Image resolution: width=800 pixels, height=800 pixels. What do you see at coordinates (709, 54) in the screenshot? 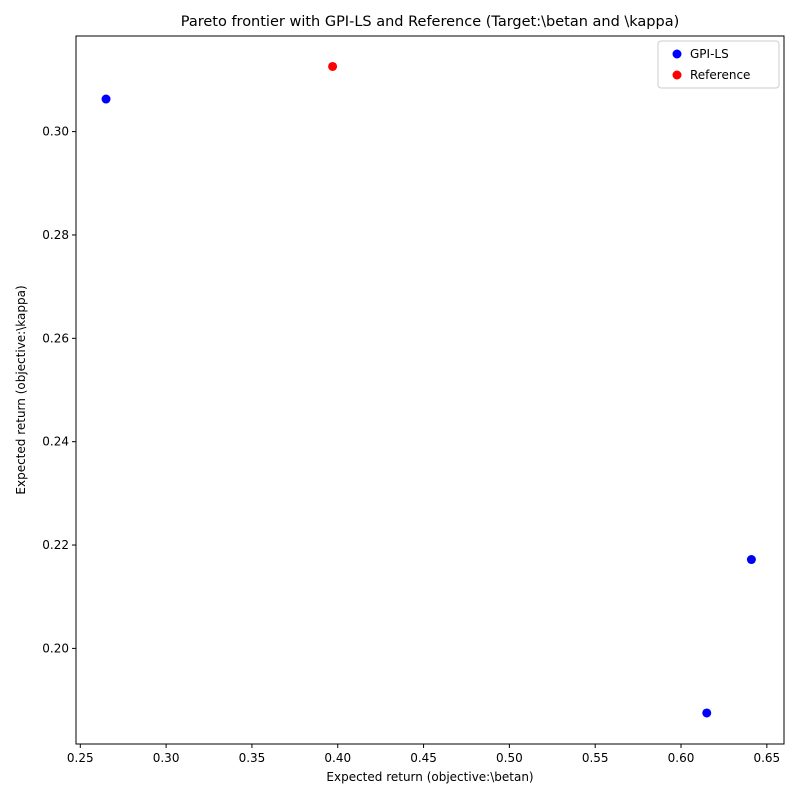
I see `legend-label-gpi-ls: GPI-LS` at bounding box center [709, 54].